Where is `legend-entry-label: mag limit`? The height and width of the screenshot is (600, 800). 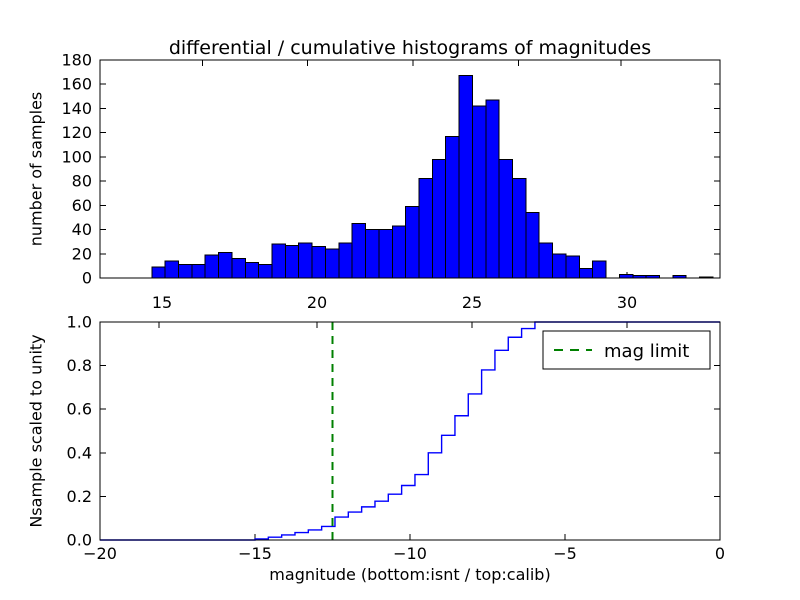
legend-entry-label: mag limit is located at coordinates (647, 351).